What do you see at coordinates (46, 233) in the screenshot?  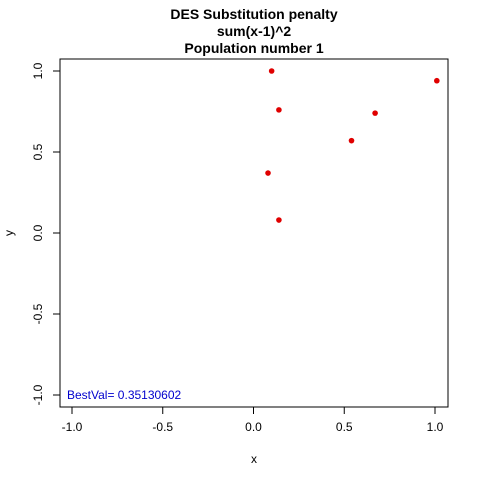 I see `y-axis: -1.0 -0.5 0.0 0.5 1.0` at bounding box center [46, 233].